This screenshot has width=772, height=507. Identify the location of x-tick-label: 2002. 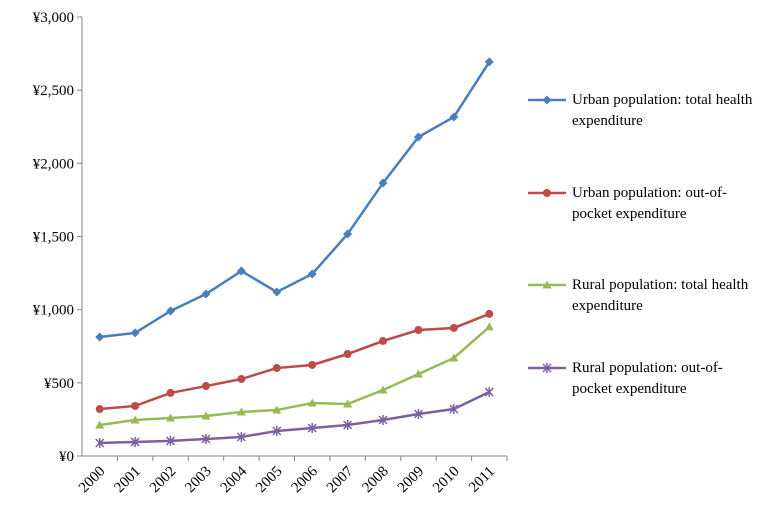
(163, 480).